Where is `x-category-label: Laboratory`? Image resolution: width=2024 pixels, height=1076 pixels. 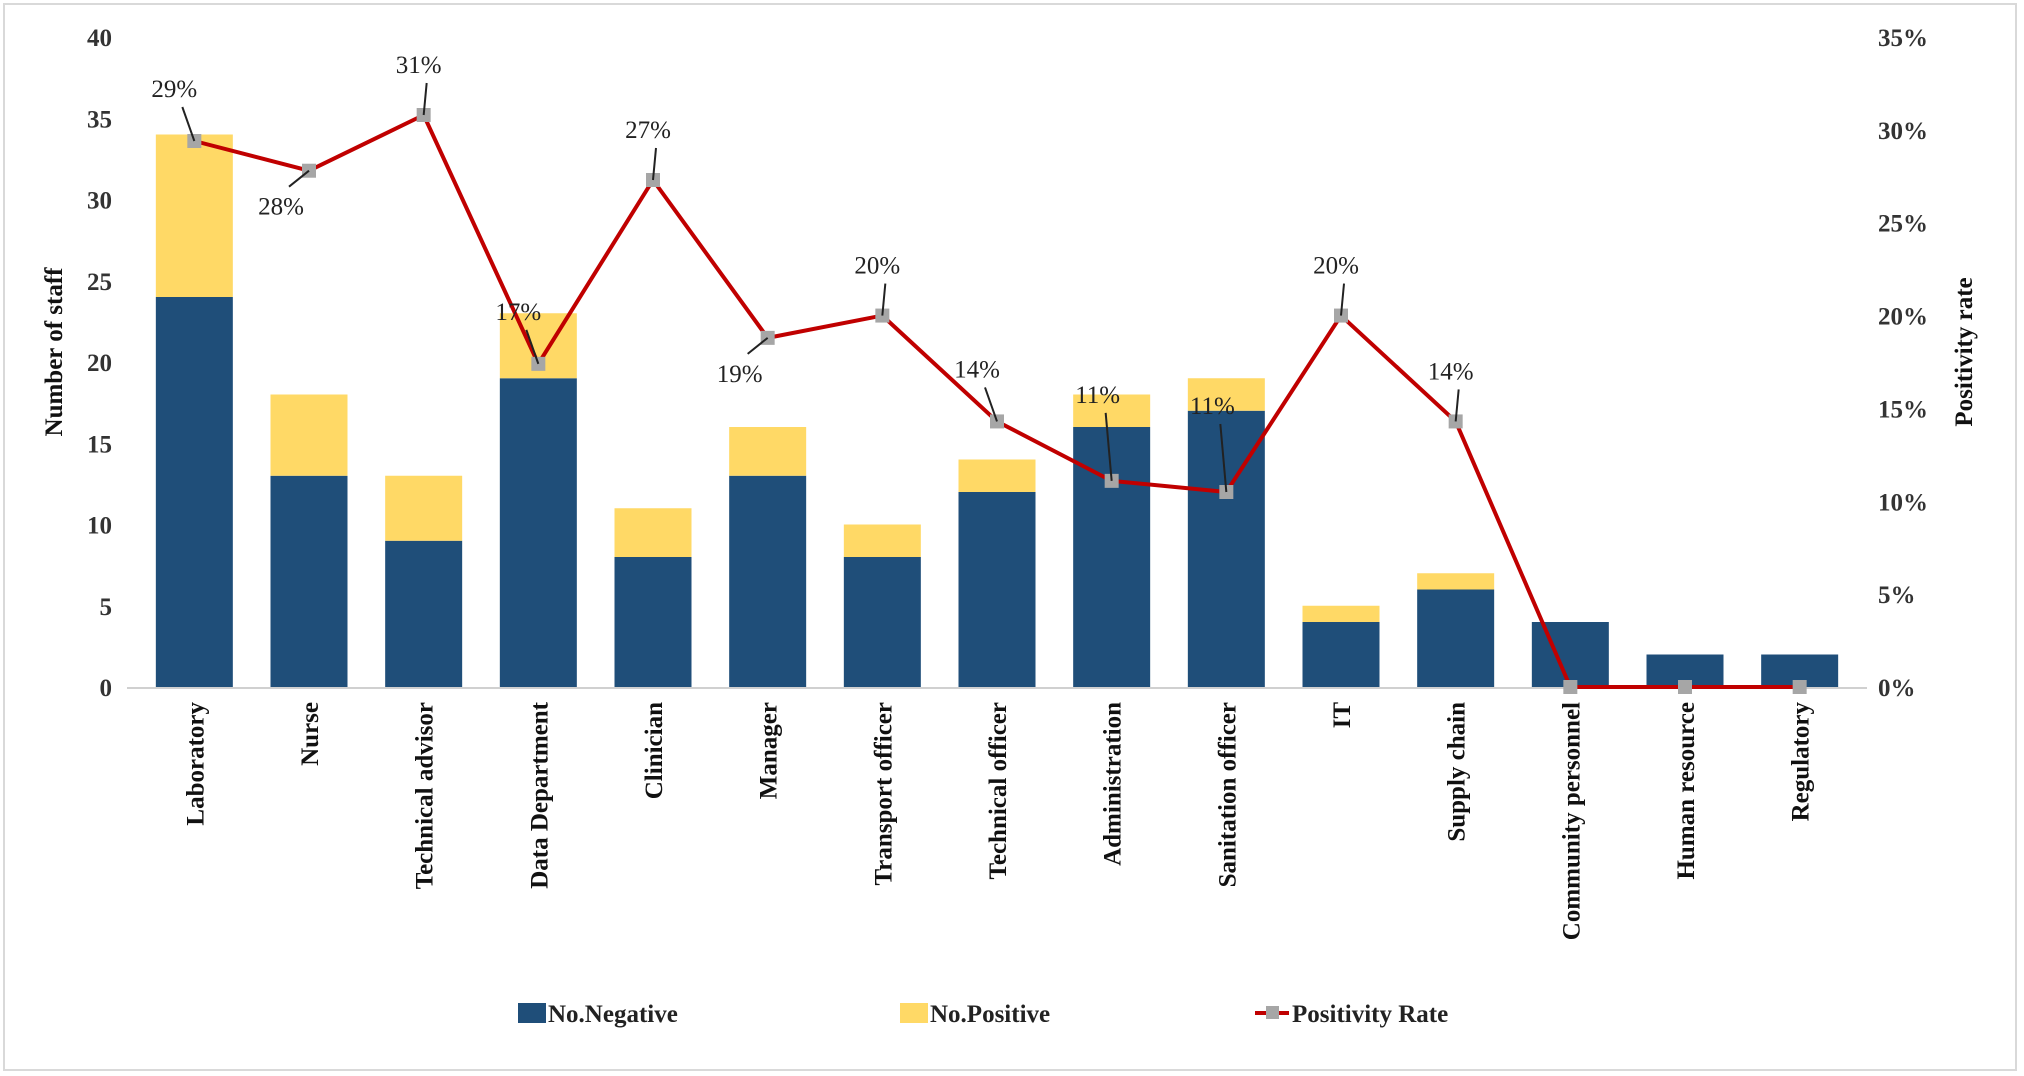 x-category-label: Laboratory is located at coordinates (195, 764).